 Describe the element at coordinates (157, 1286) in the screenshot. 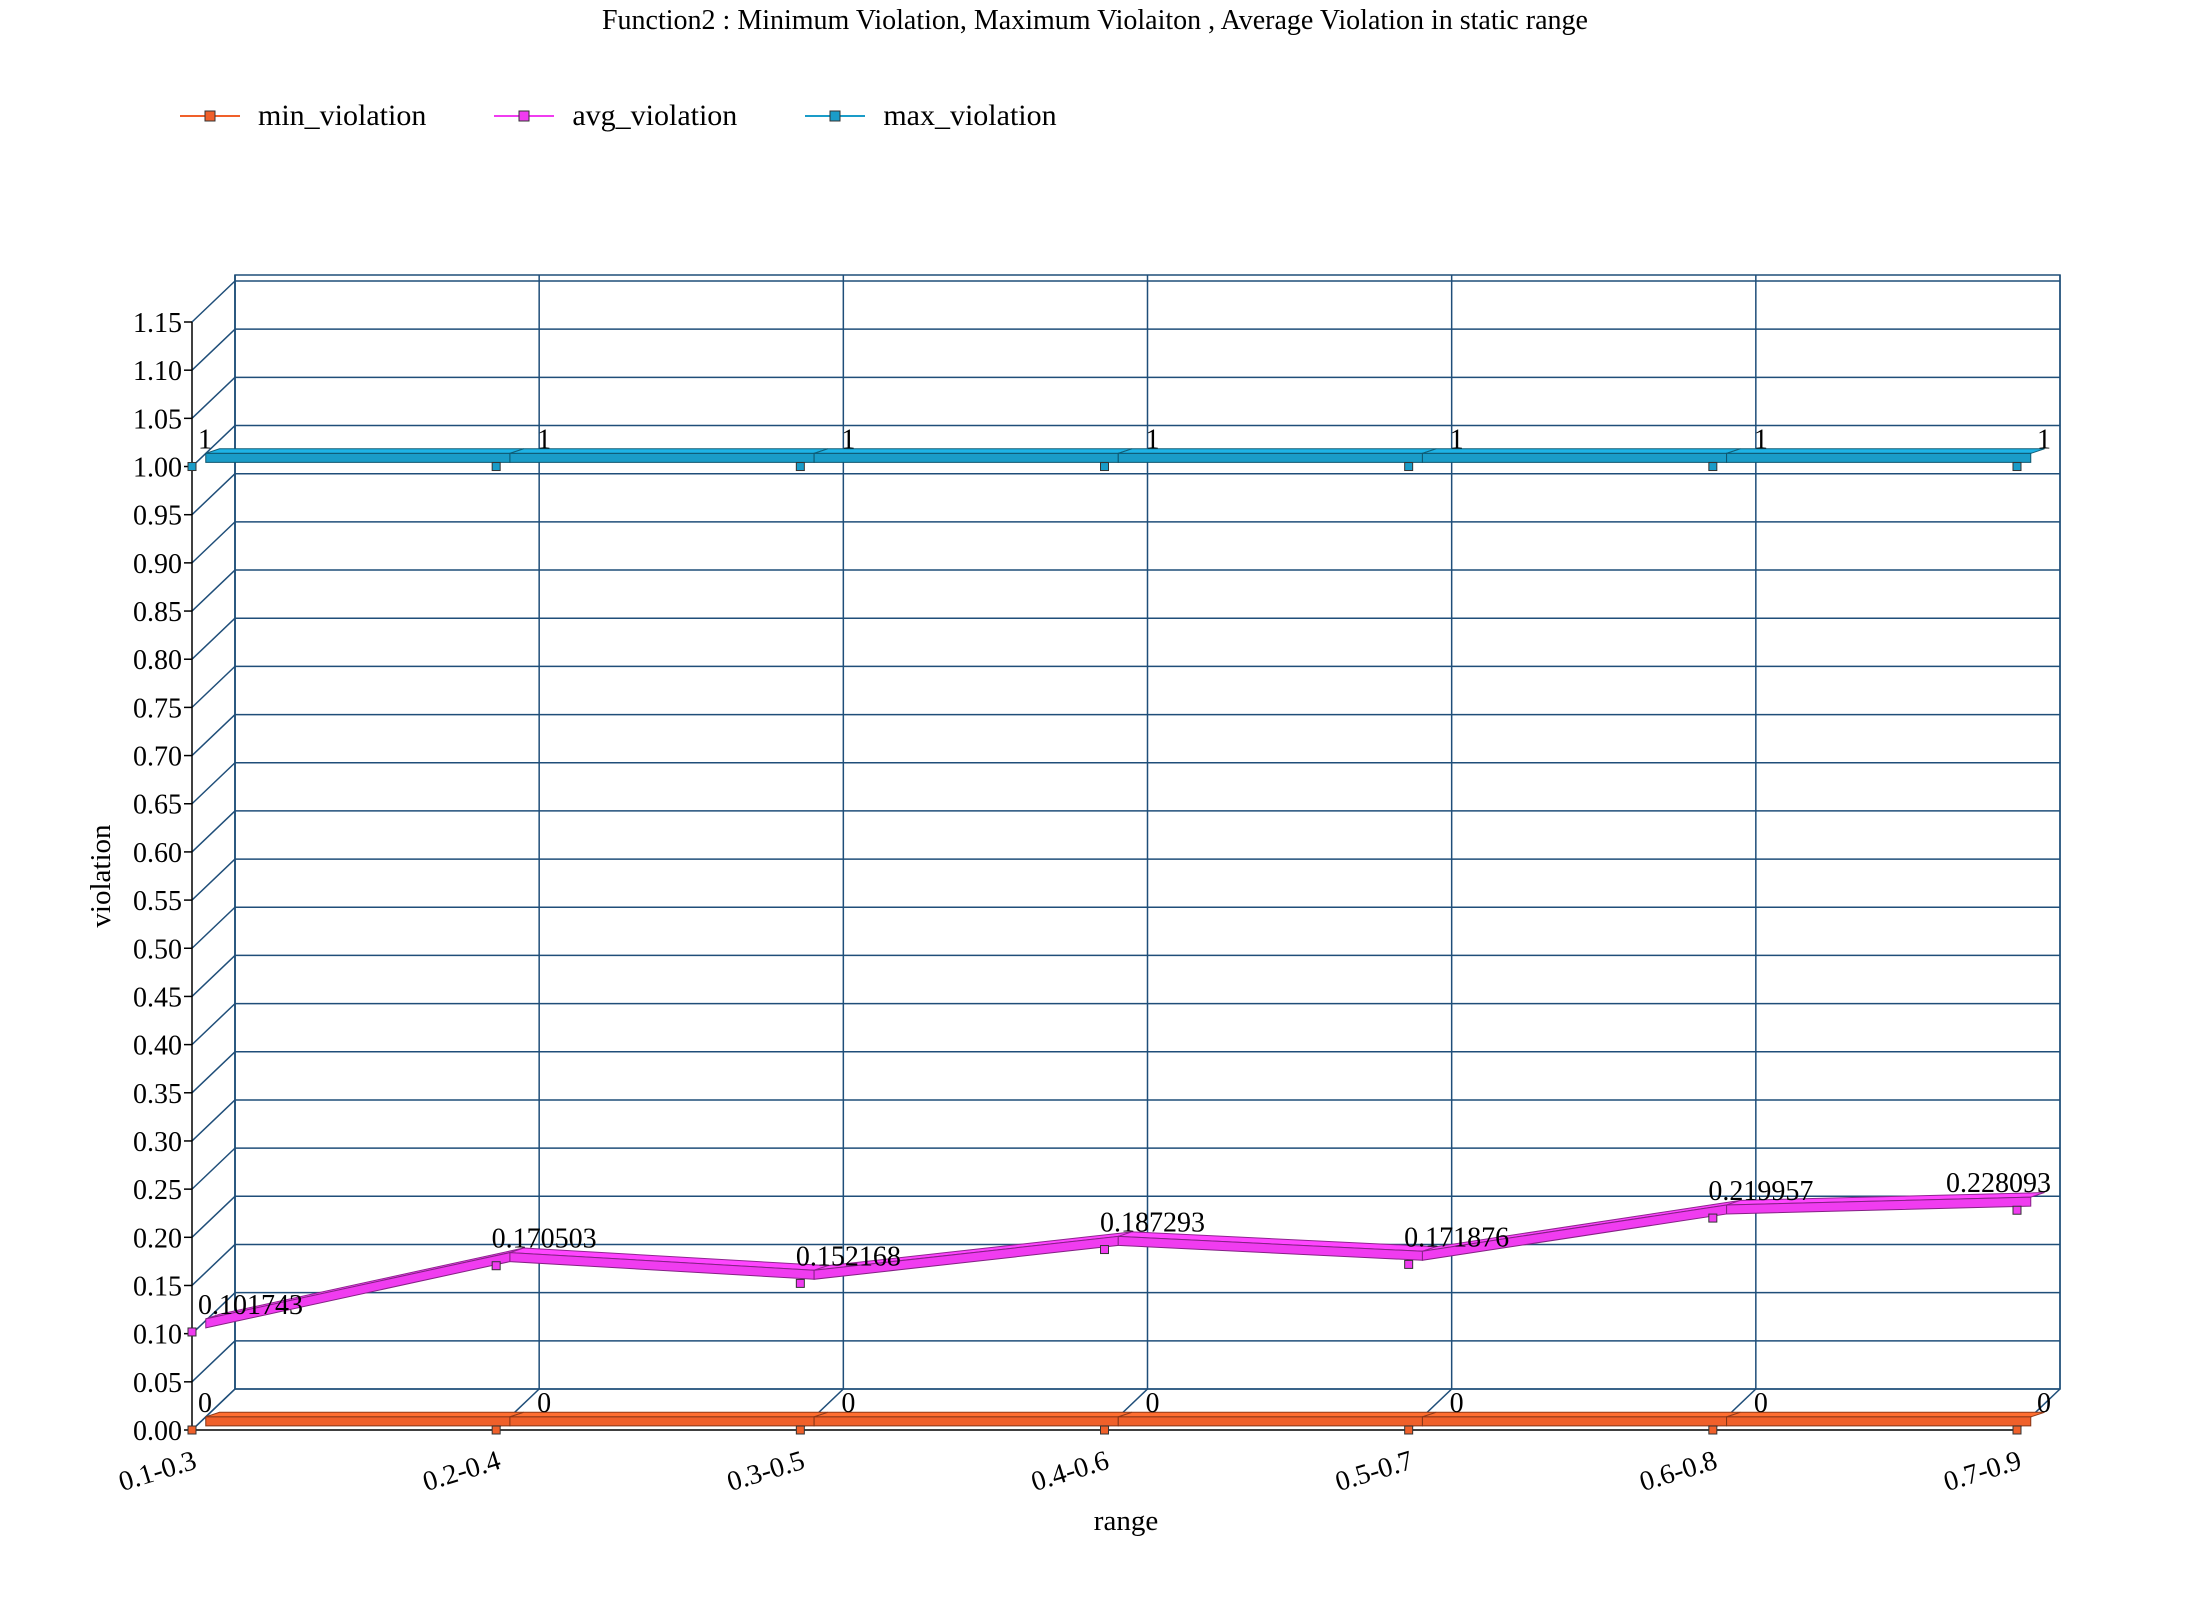

I see `y-tick-label: 0.15` at that location.